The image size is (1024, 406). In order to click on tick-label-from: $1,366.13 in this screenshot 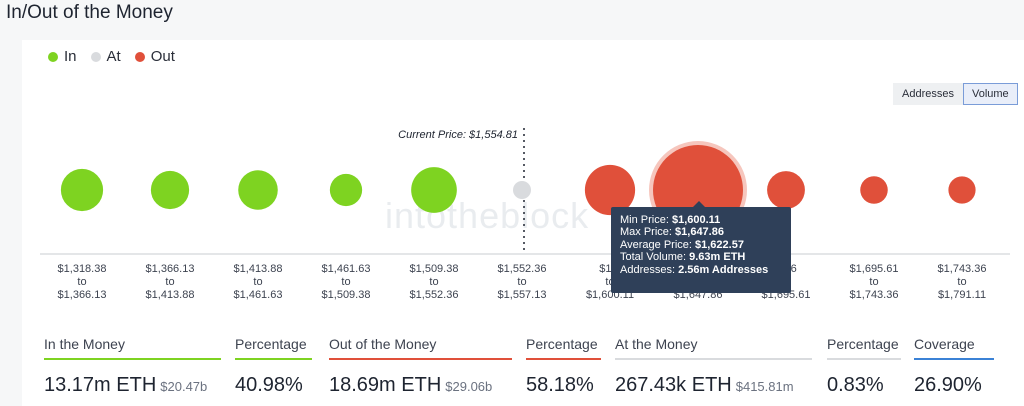, I will do `click(170, 269)`.